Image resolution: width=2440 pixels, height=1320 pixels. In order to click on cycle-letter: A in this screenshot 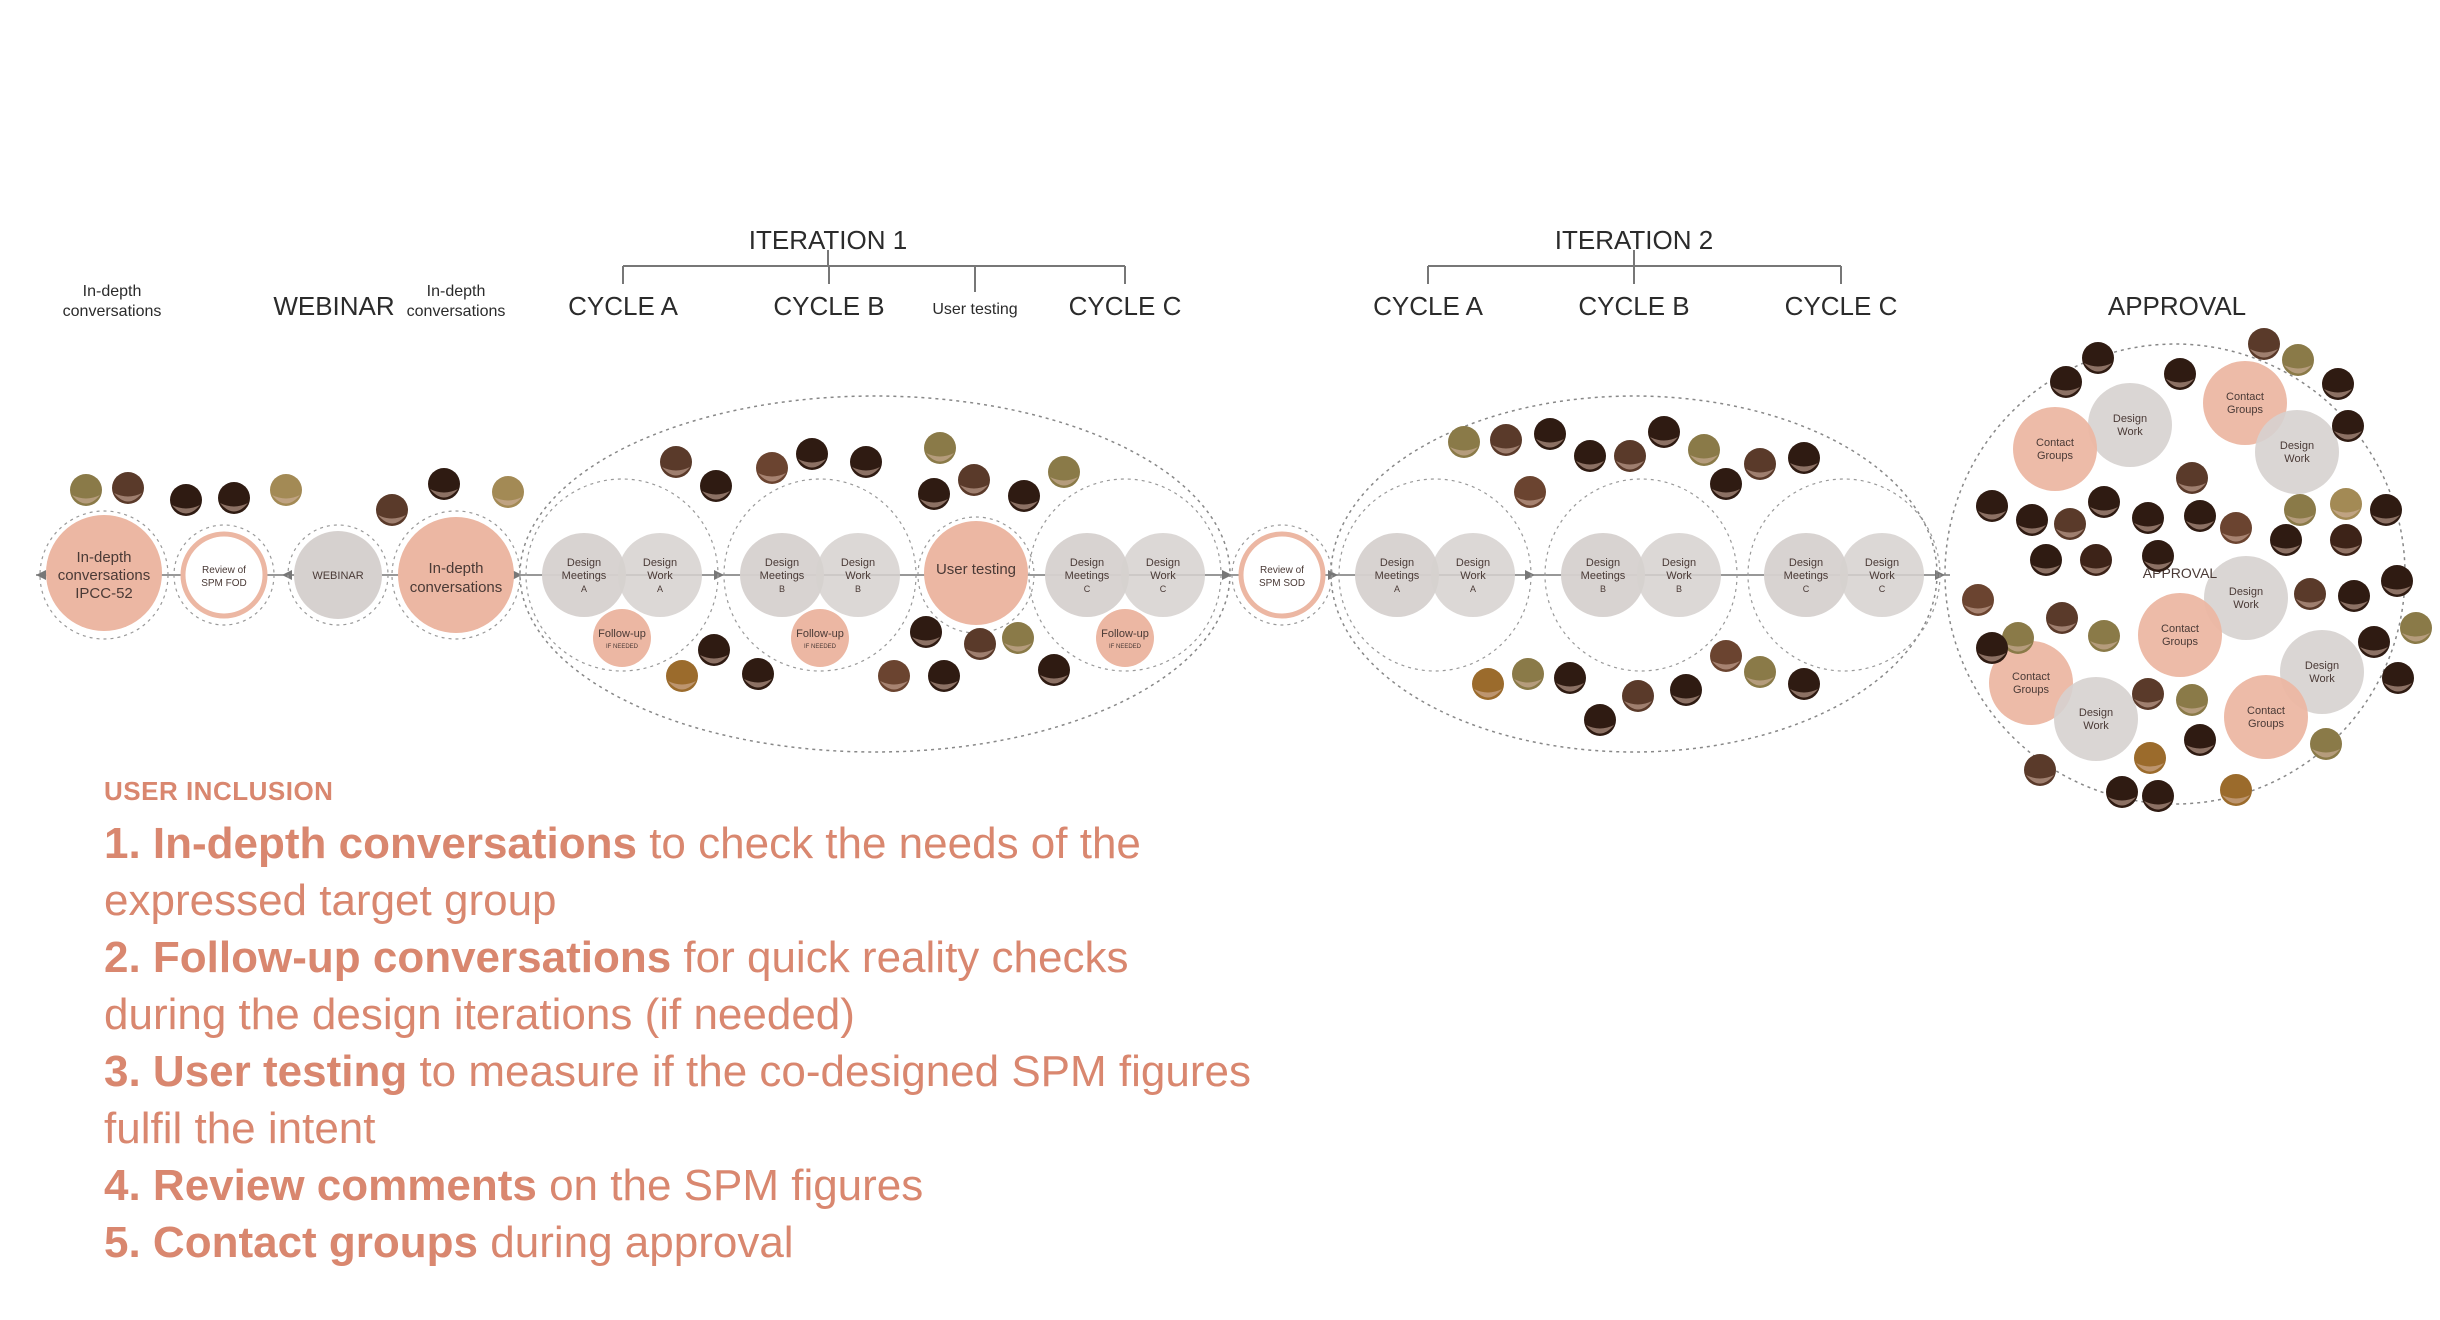, I will do `click(1397, 589)`.